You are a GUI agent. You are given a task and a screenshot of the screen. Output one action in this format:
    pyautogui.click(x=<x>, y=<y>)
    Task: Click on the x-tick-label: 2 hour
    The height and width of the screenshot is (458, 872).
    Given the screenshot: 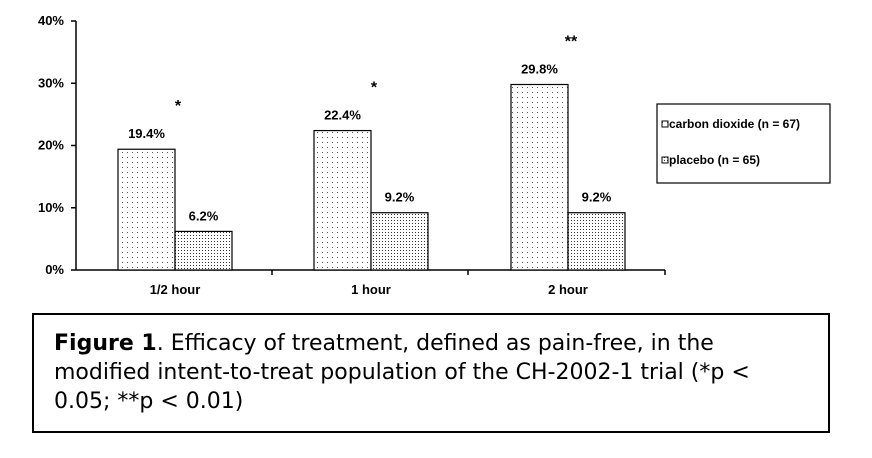 What is the action you would take?
    pyautogui.click(x=568, y=289)
    